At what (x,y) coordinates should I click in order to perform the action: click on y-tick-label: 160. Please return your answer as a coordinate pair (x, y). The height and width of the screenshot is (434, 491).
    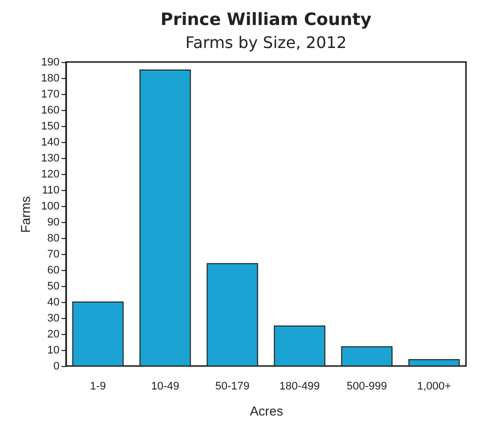
    Looking at the image, I should click on (50, 110).